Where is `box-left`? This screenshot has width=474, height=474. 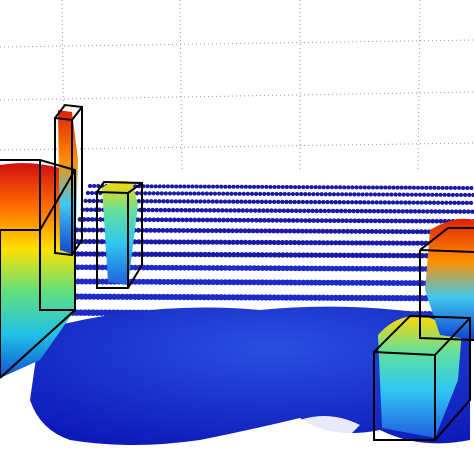 box-left is located at coordinates (38, 269).